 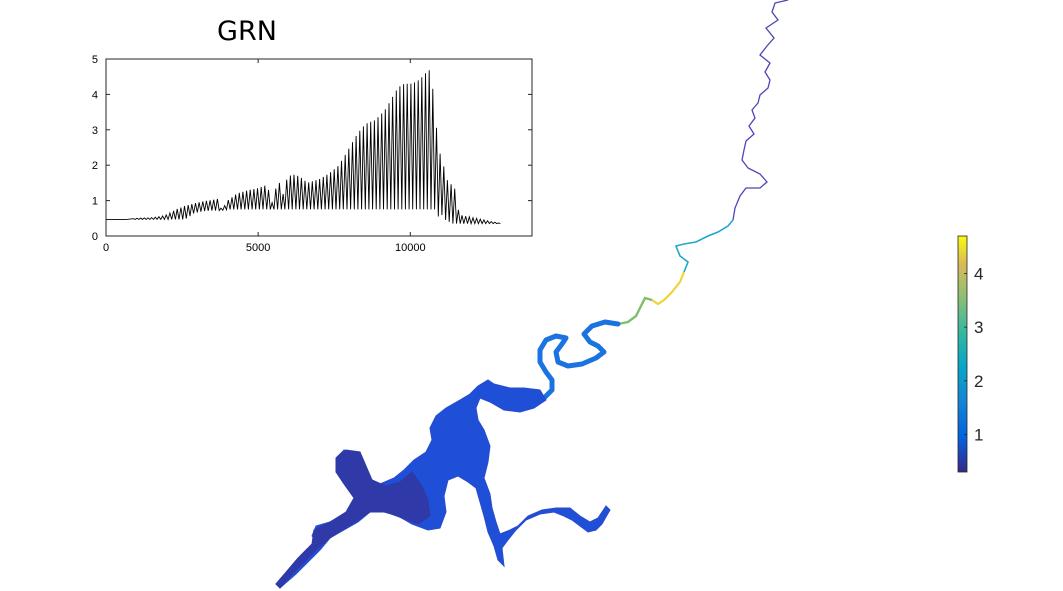 I want to click on colorbar-tick-label: 4, so click(x=978, y=274).